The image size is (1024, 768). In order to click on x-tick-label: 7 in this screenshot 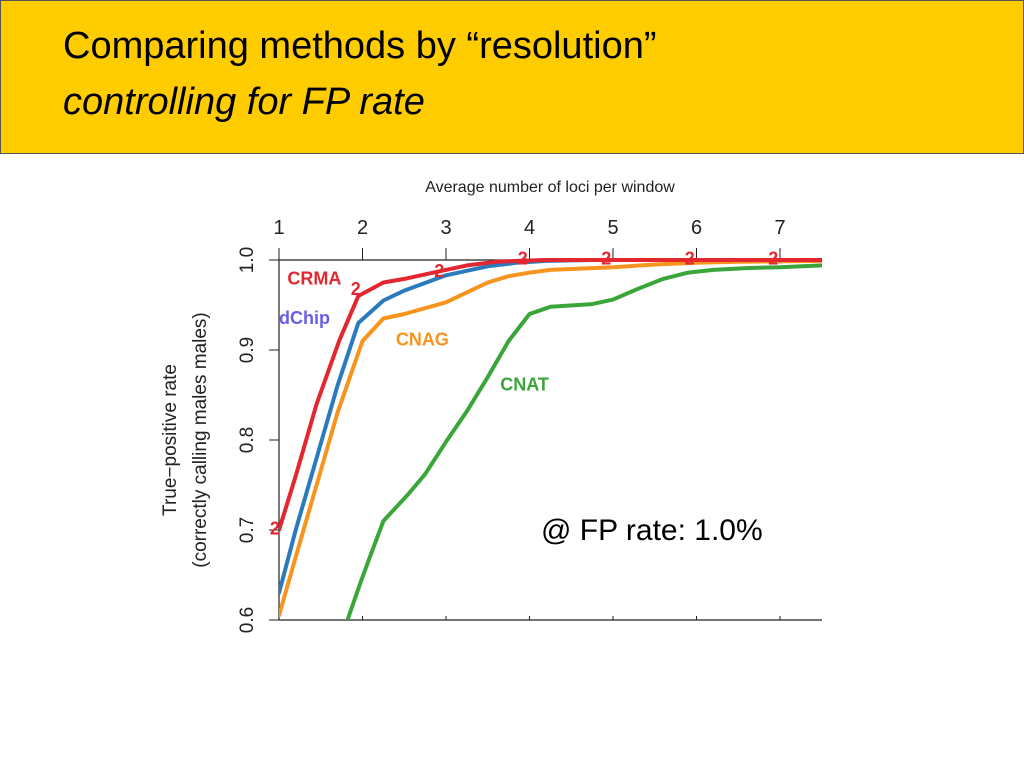, I will do `click(779, 228)`.